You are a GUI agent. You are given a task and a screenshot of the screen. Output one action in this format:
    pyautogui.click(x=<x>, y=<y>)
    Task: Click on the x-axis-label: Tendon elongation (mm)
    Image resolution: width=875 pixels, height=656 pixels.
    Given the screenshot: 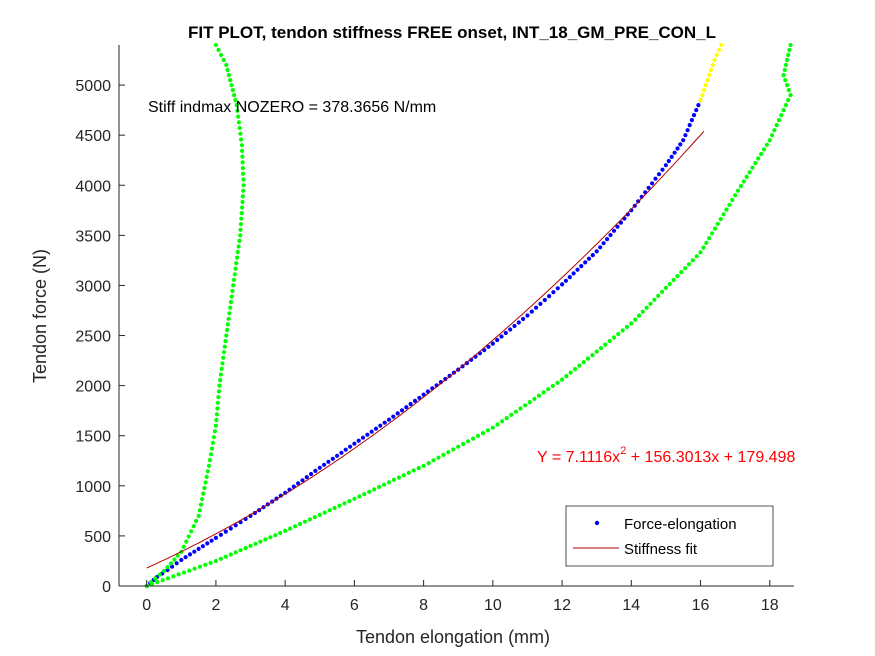 What is the action you would take?
    pyautogui.click(x=453, y=637)
    